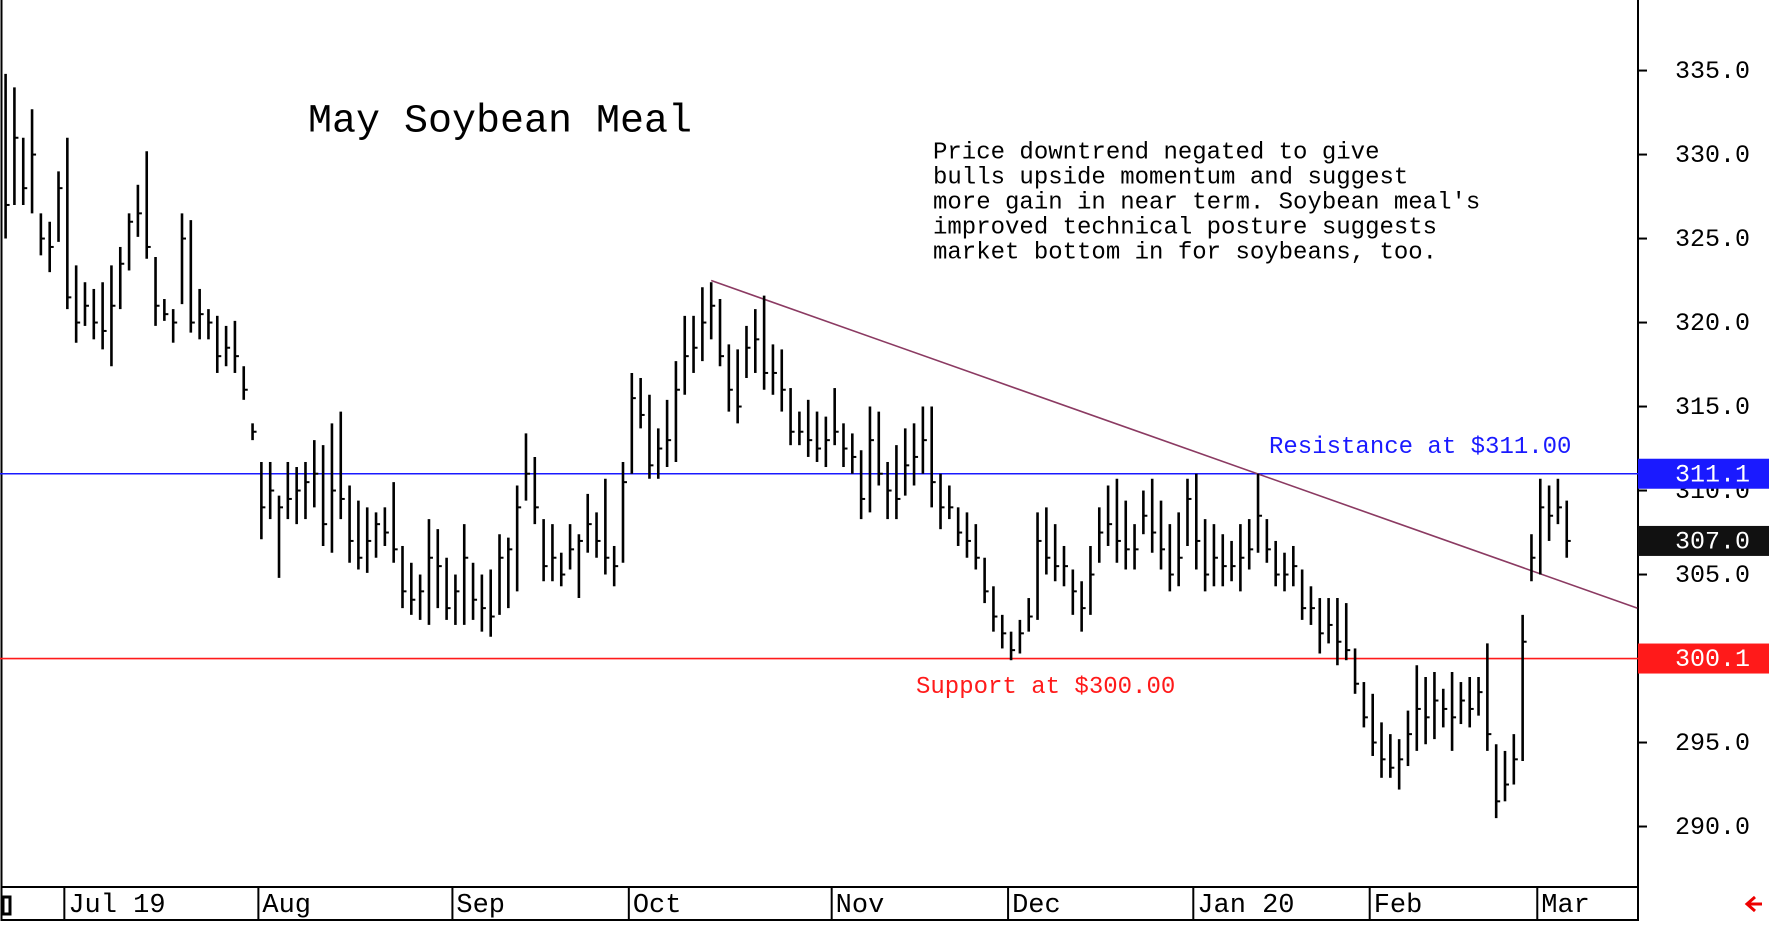  What do you see at coordinates (1712, 155) in the screenshot?
I see `y-tick-label: 330.0` at bounding box center [1712, 155].